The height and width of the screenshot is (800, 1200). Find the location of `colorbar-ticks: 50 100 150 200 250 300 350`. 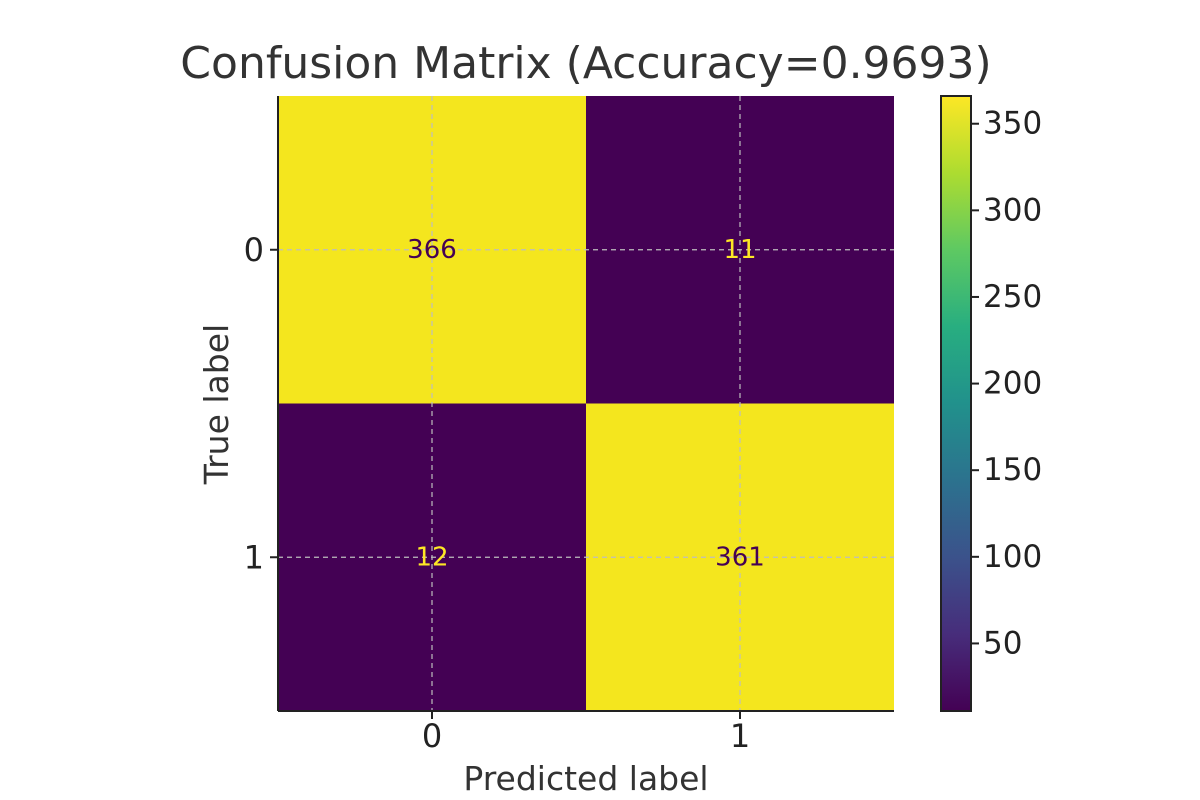

colorbar-ticks: 50 100 150 200 250 300 350 is located at coordinates (1006, 383).